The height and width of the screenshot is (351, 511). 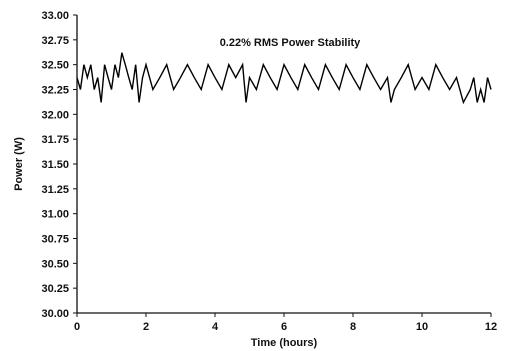 I want to click on y-tick-label: 30.00, so click(x=55, y=314).